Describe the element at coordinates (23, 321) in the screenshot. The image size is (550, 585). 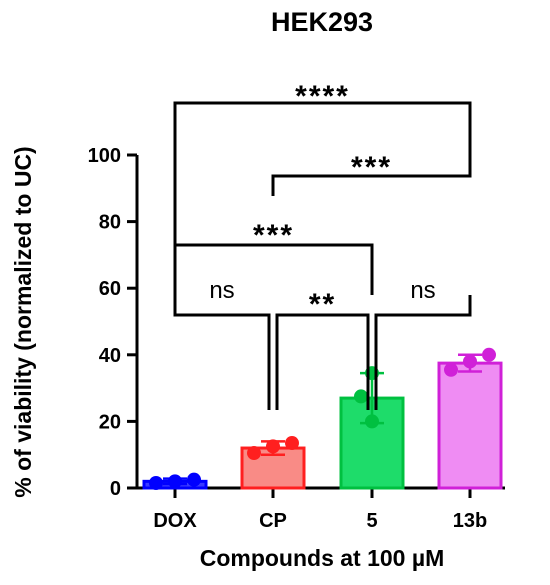
I see `y-axis-label: % of viability (normalized to UC)` at that location.